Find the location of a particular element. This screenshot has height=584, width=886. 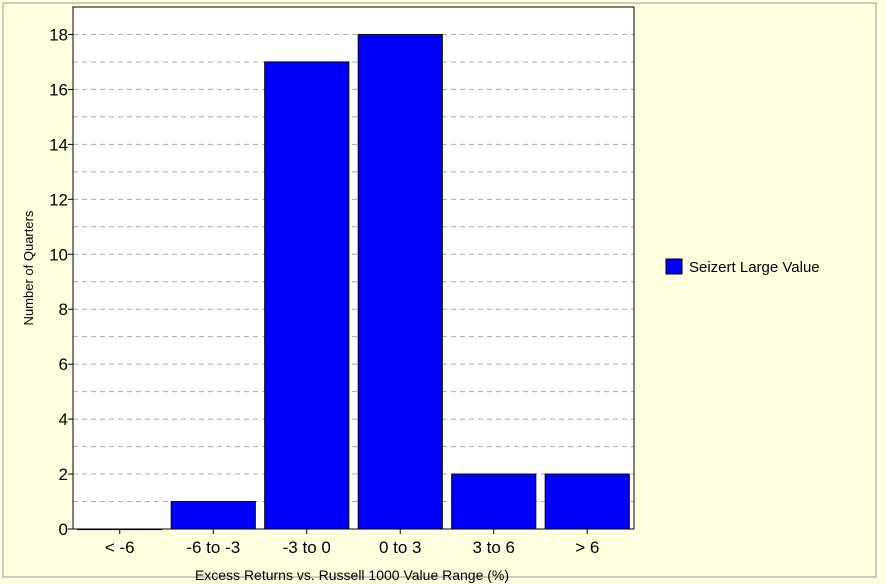

x-tick-label: > 6 is located at coordinates (587, 547).